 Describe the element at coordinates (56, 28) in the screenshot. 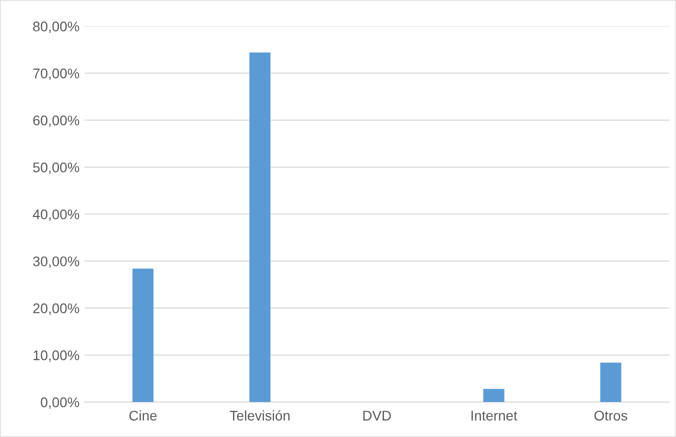

I see `y-tick-label: 80,00%` at that location.